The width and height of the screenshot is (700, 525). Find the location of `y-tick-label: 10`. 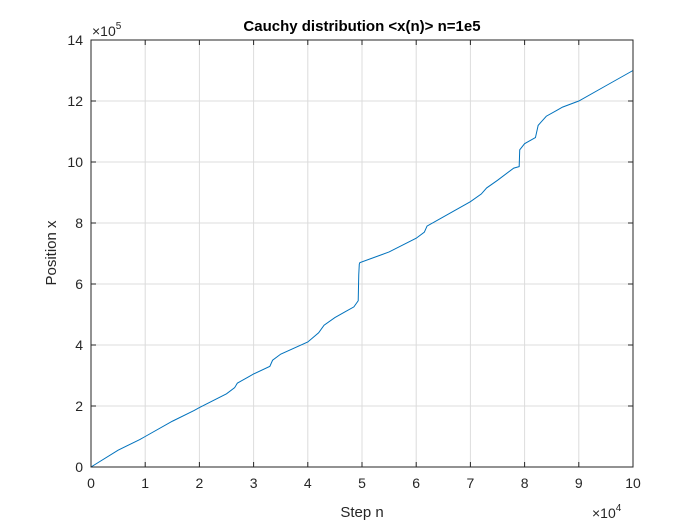

y-tick-label: 10 is located at coordinates (75, 162).